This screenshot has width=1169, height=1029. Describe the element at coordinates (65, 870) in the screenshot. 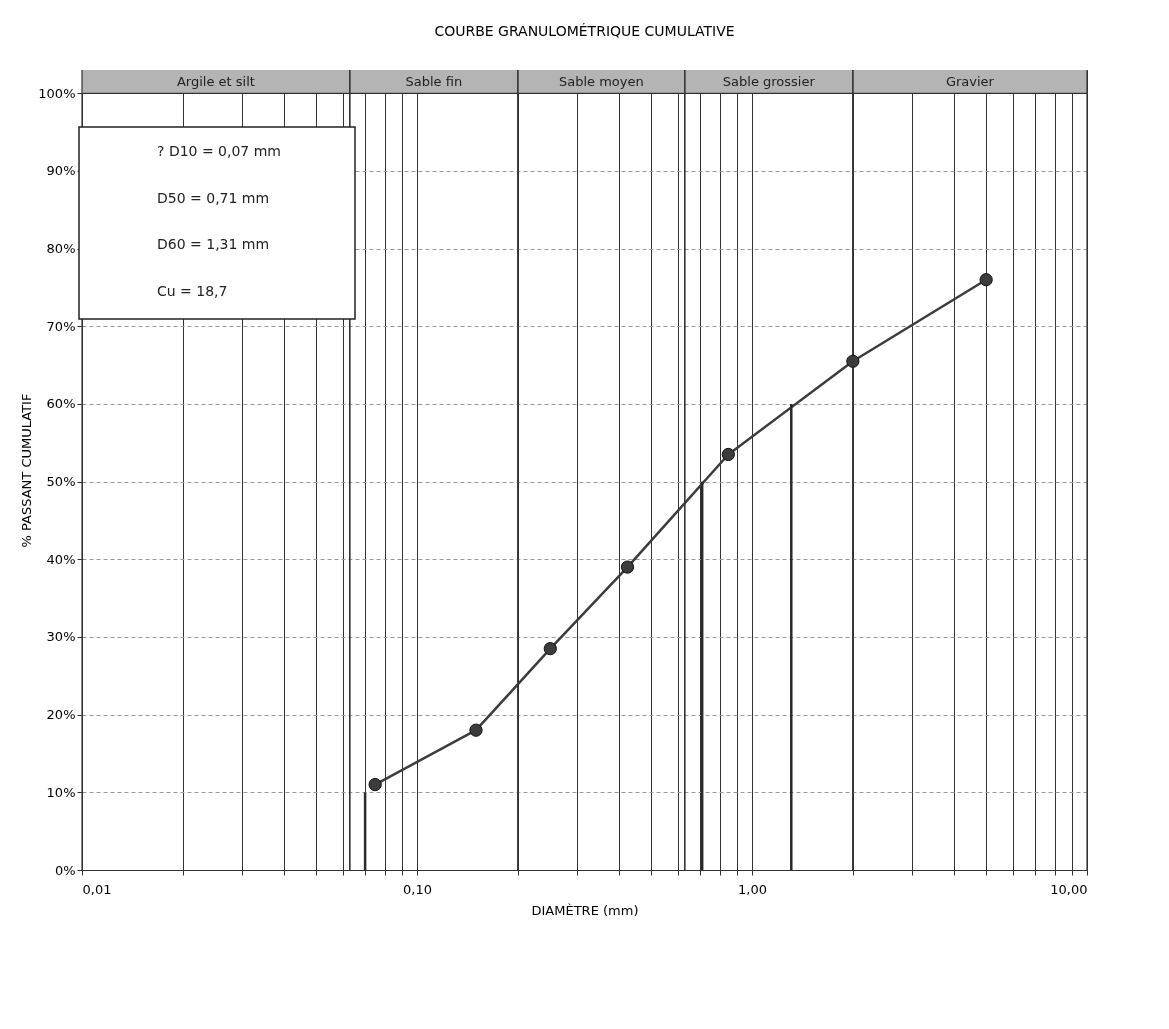

I see `y-tick-label: 0%` at that location.